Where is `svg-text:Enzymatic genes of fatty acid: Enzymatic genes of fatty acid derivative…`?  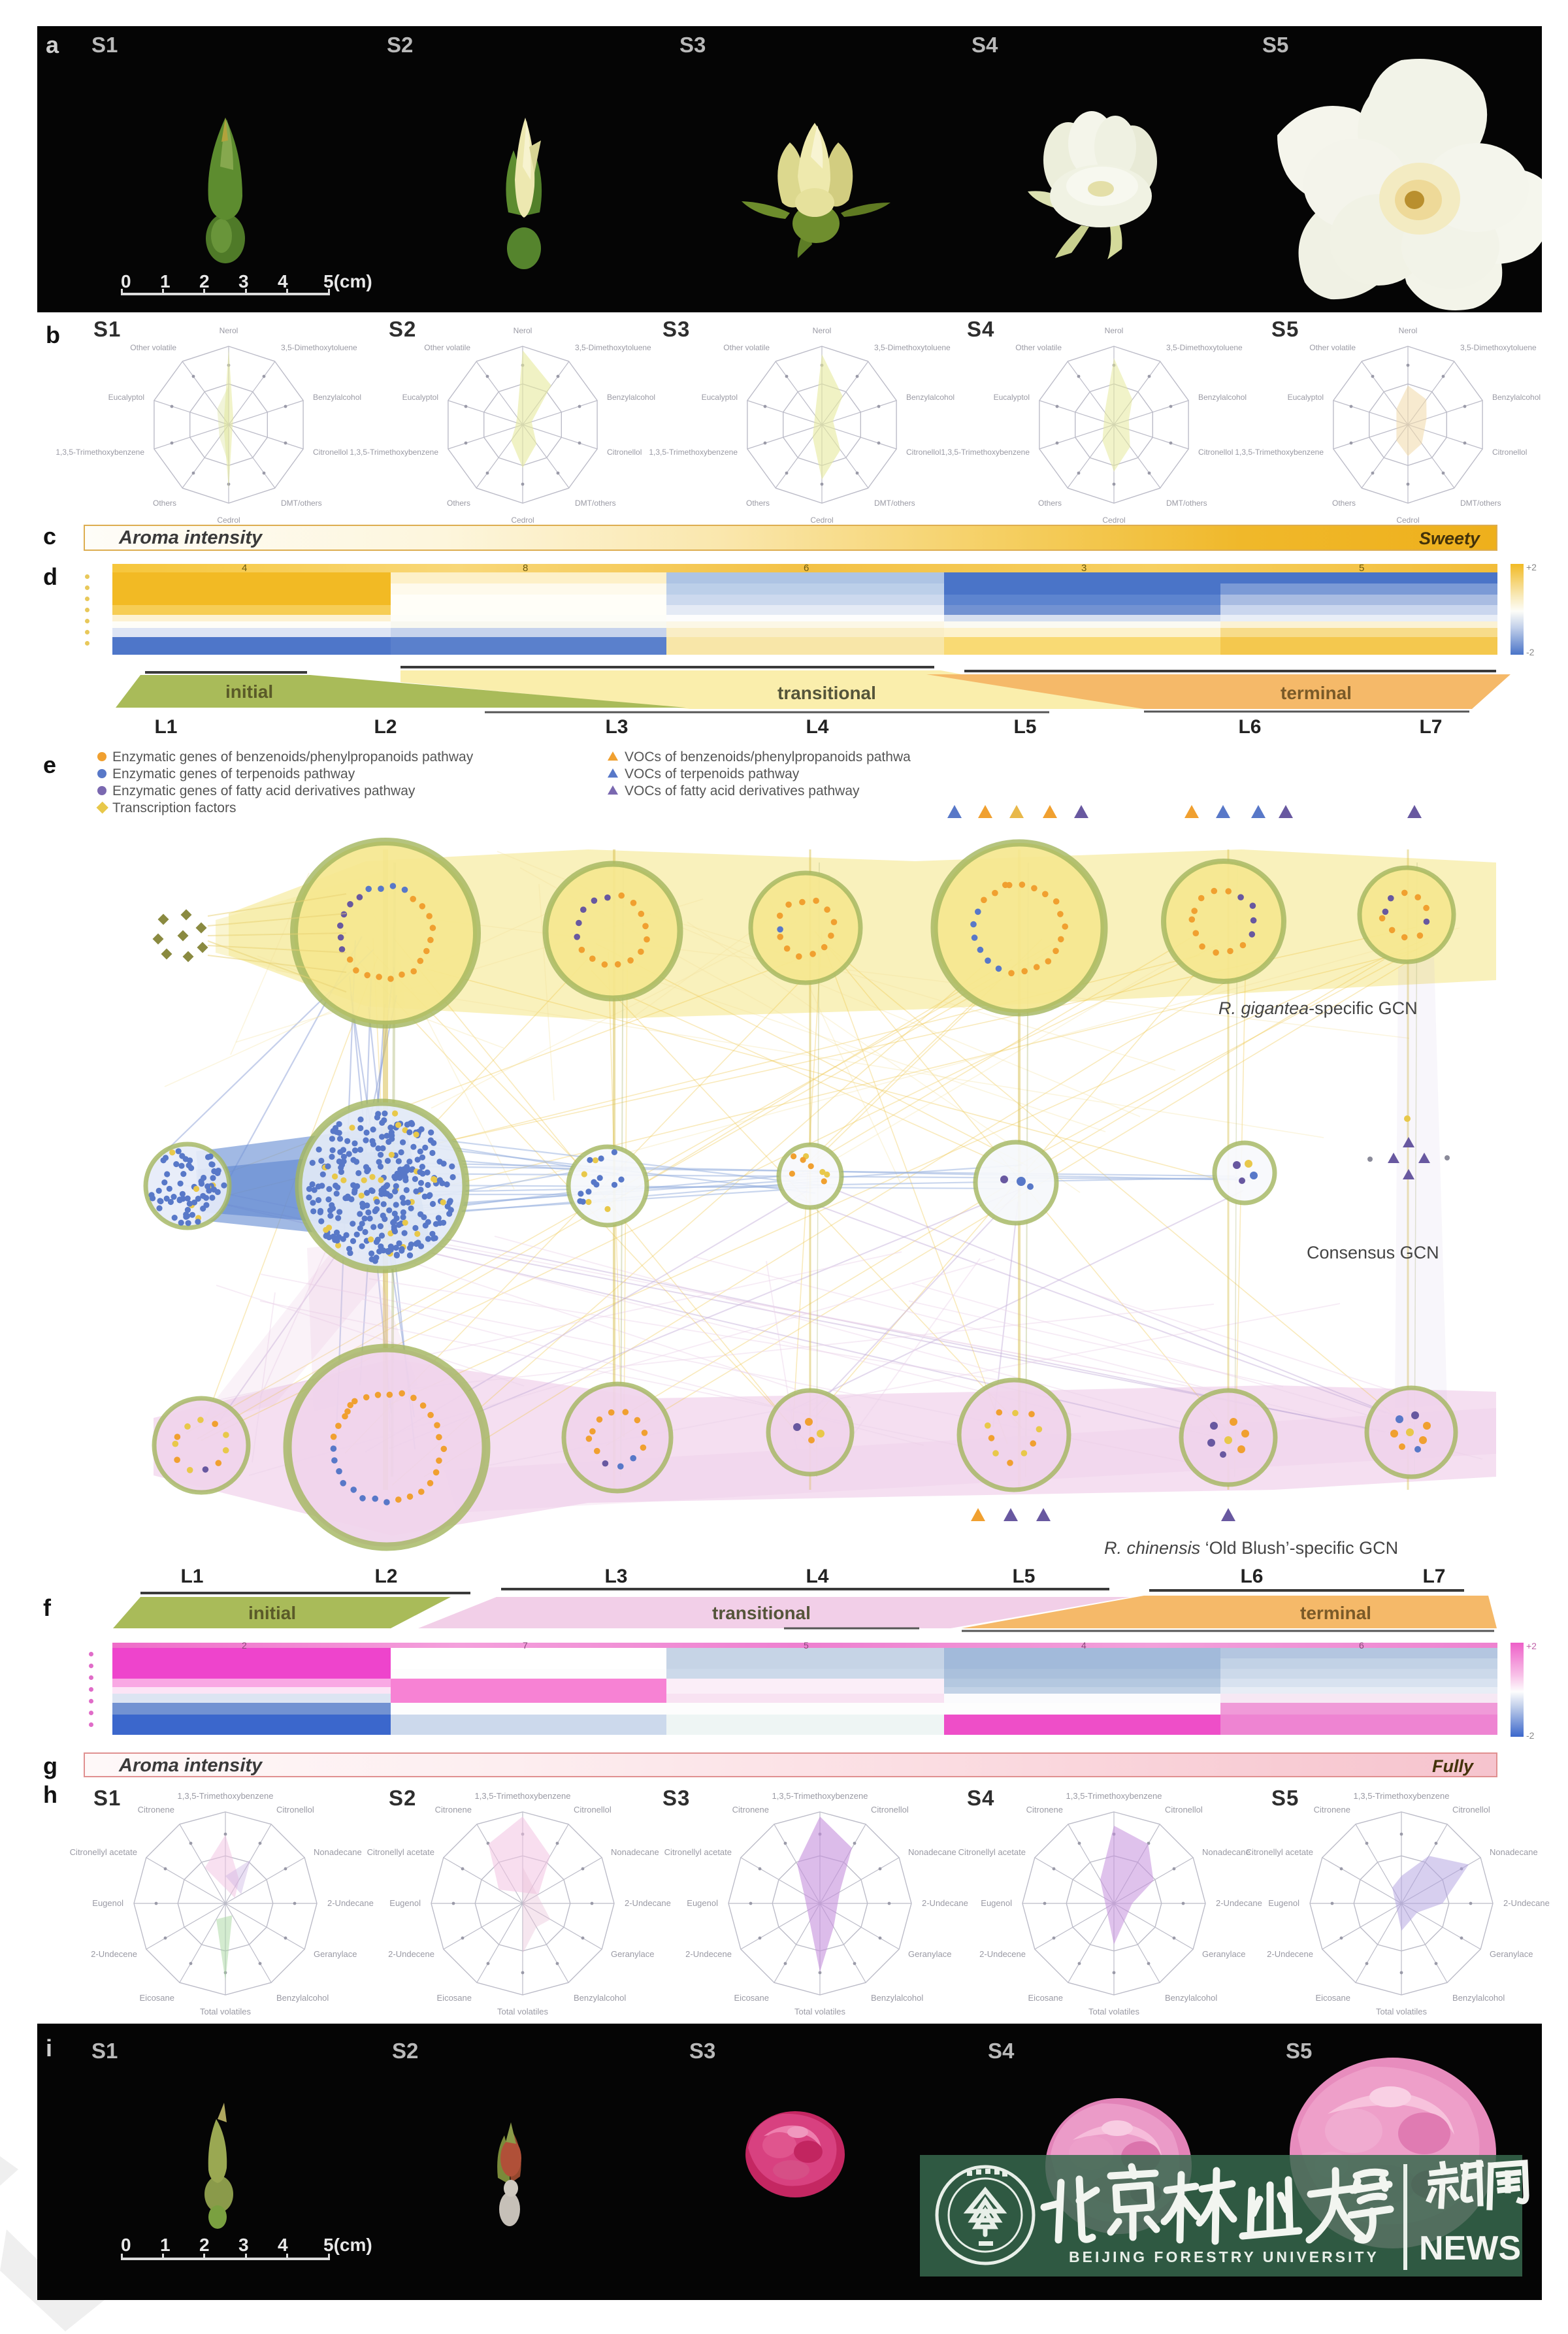 svg-text:Enzymatic genes of fatty acid: Enzymatic genes of fatty acid derivative… is located at coordinates (264, 790).